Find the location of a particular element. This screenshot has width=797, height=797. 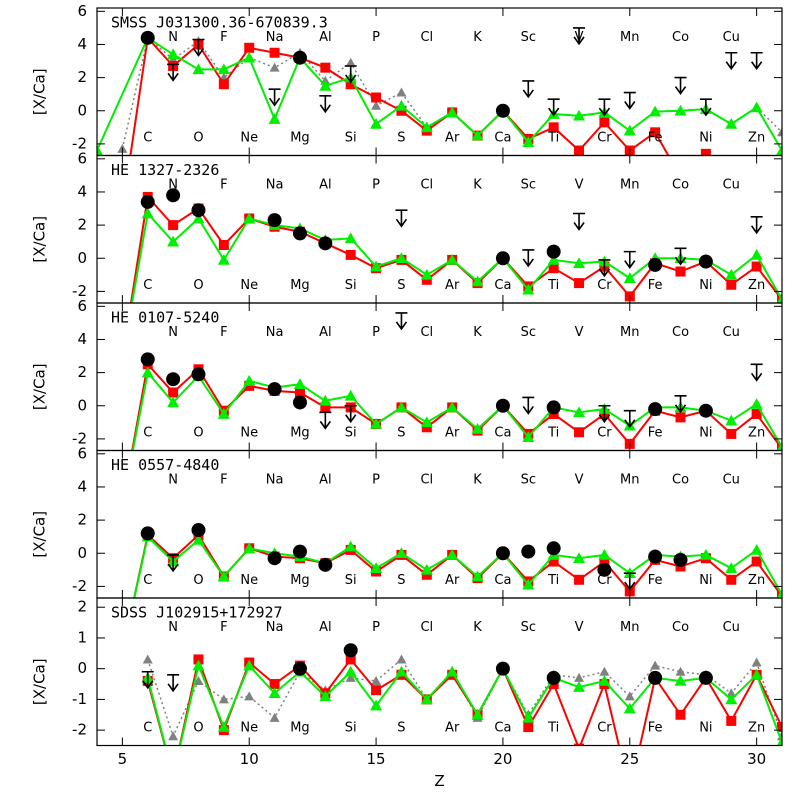

element-label: S is located at coordinates (401, 727).